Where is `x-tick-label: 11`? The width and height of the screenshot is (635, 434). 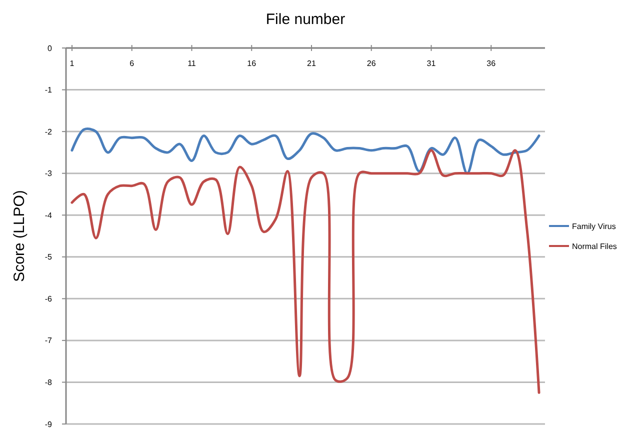 x-tick-label: 11 is located at coordinates (192, 63).